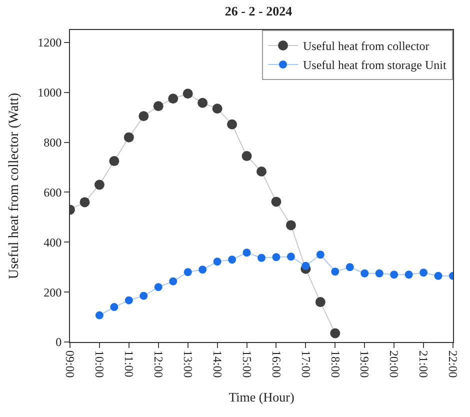 The image size is (470, 417). Describe the element at coordinates (53, 292) in the screenshot. I see `y-tick-label: 200` at that location.